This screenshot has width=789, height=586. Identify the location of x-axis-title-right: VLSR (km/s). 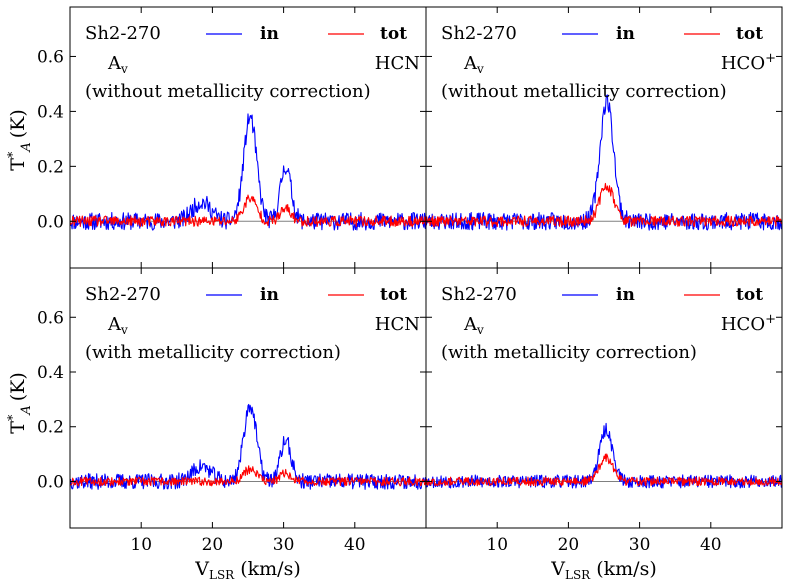
(603, 570).